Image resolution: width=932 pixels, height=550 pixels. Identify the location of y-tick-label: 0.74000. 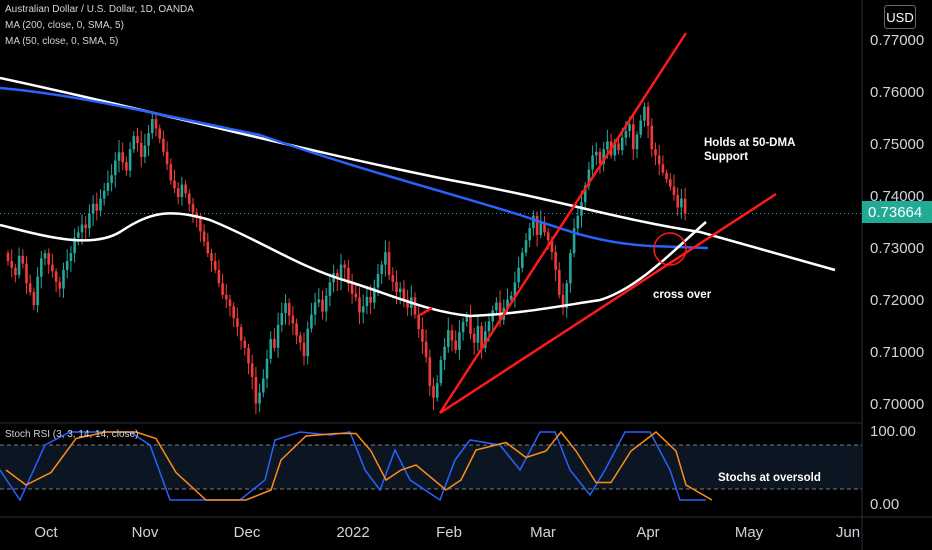
(897, 196).